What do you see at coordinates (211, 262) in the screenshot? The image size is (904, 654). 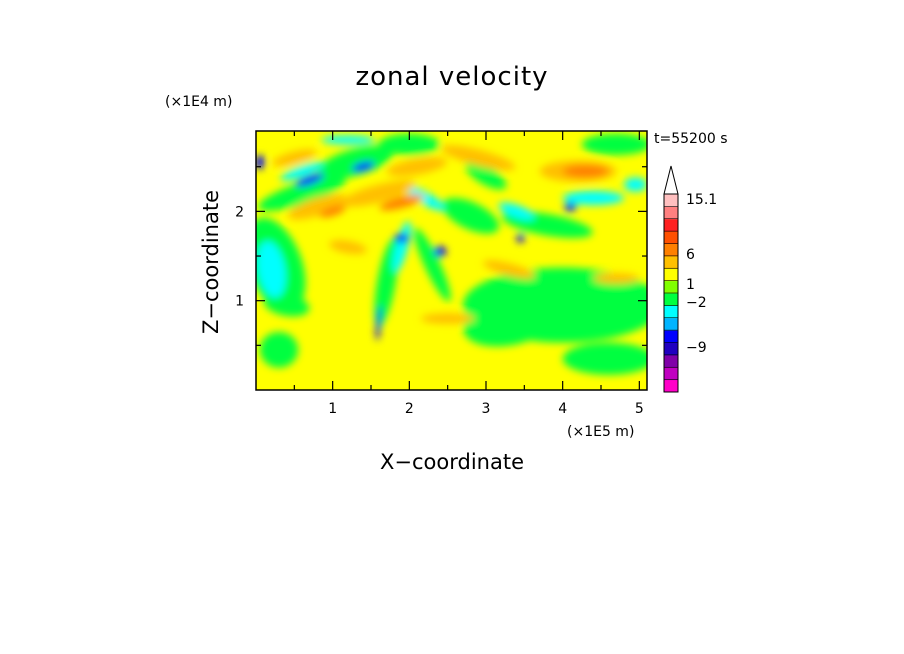 I see `y-axis-label: Z−coordinate` at bounding box center [211, 262].